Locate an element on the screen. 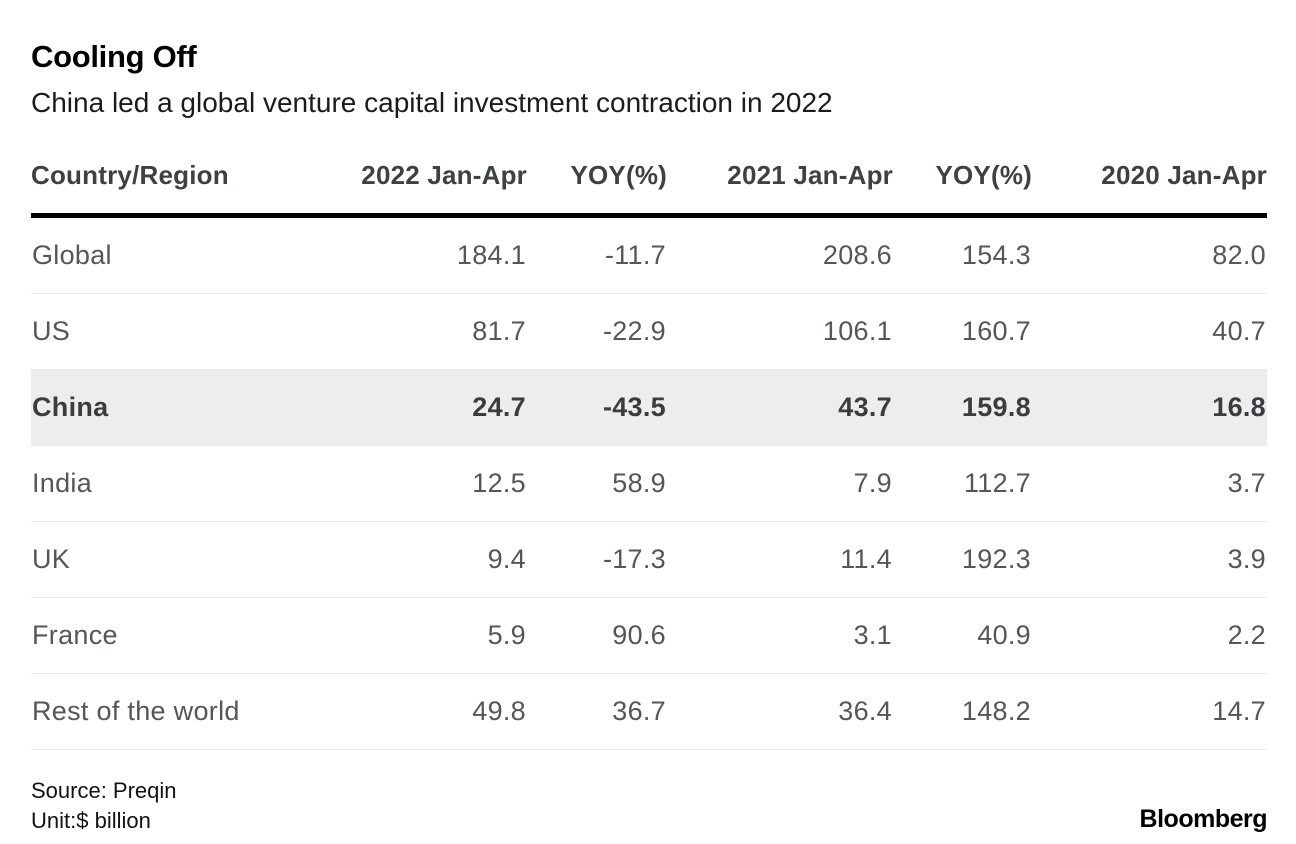  value-cell: -17.3 is located at coordinates (597, 559).